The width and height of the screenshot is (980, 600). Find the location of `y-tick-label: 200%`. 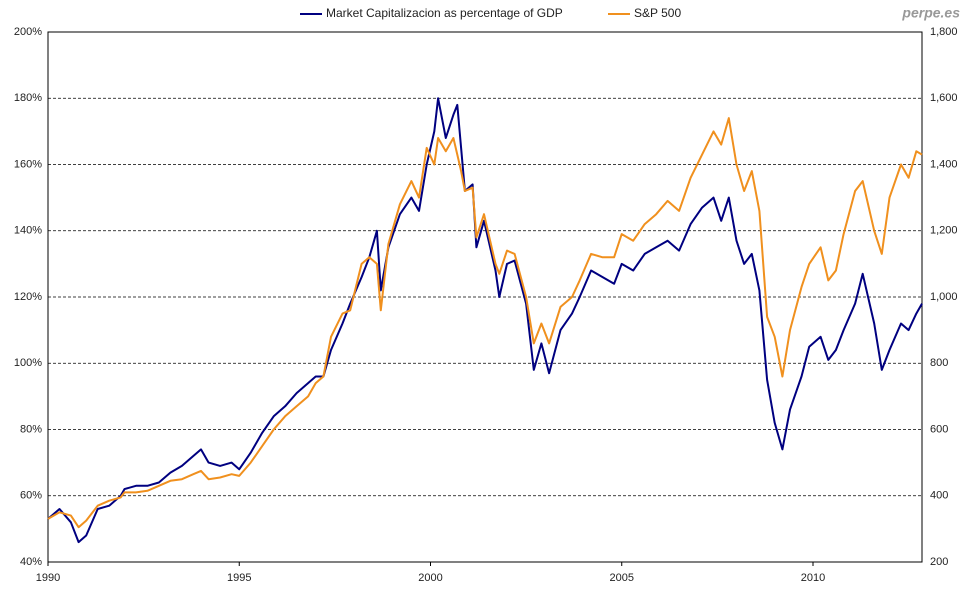

y-tick-label: 200% is located at coordinates (28, 32).